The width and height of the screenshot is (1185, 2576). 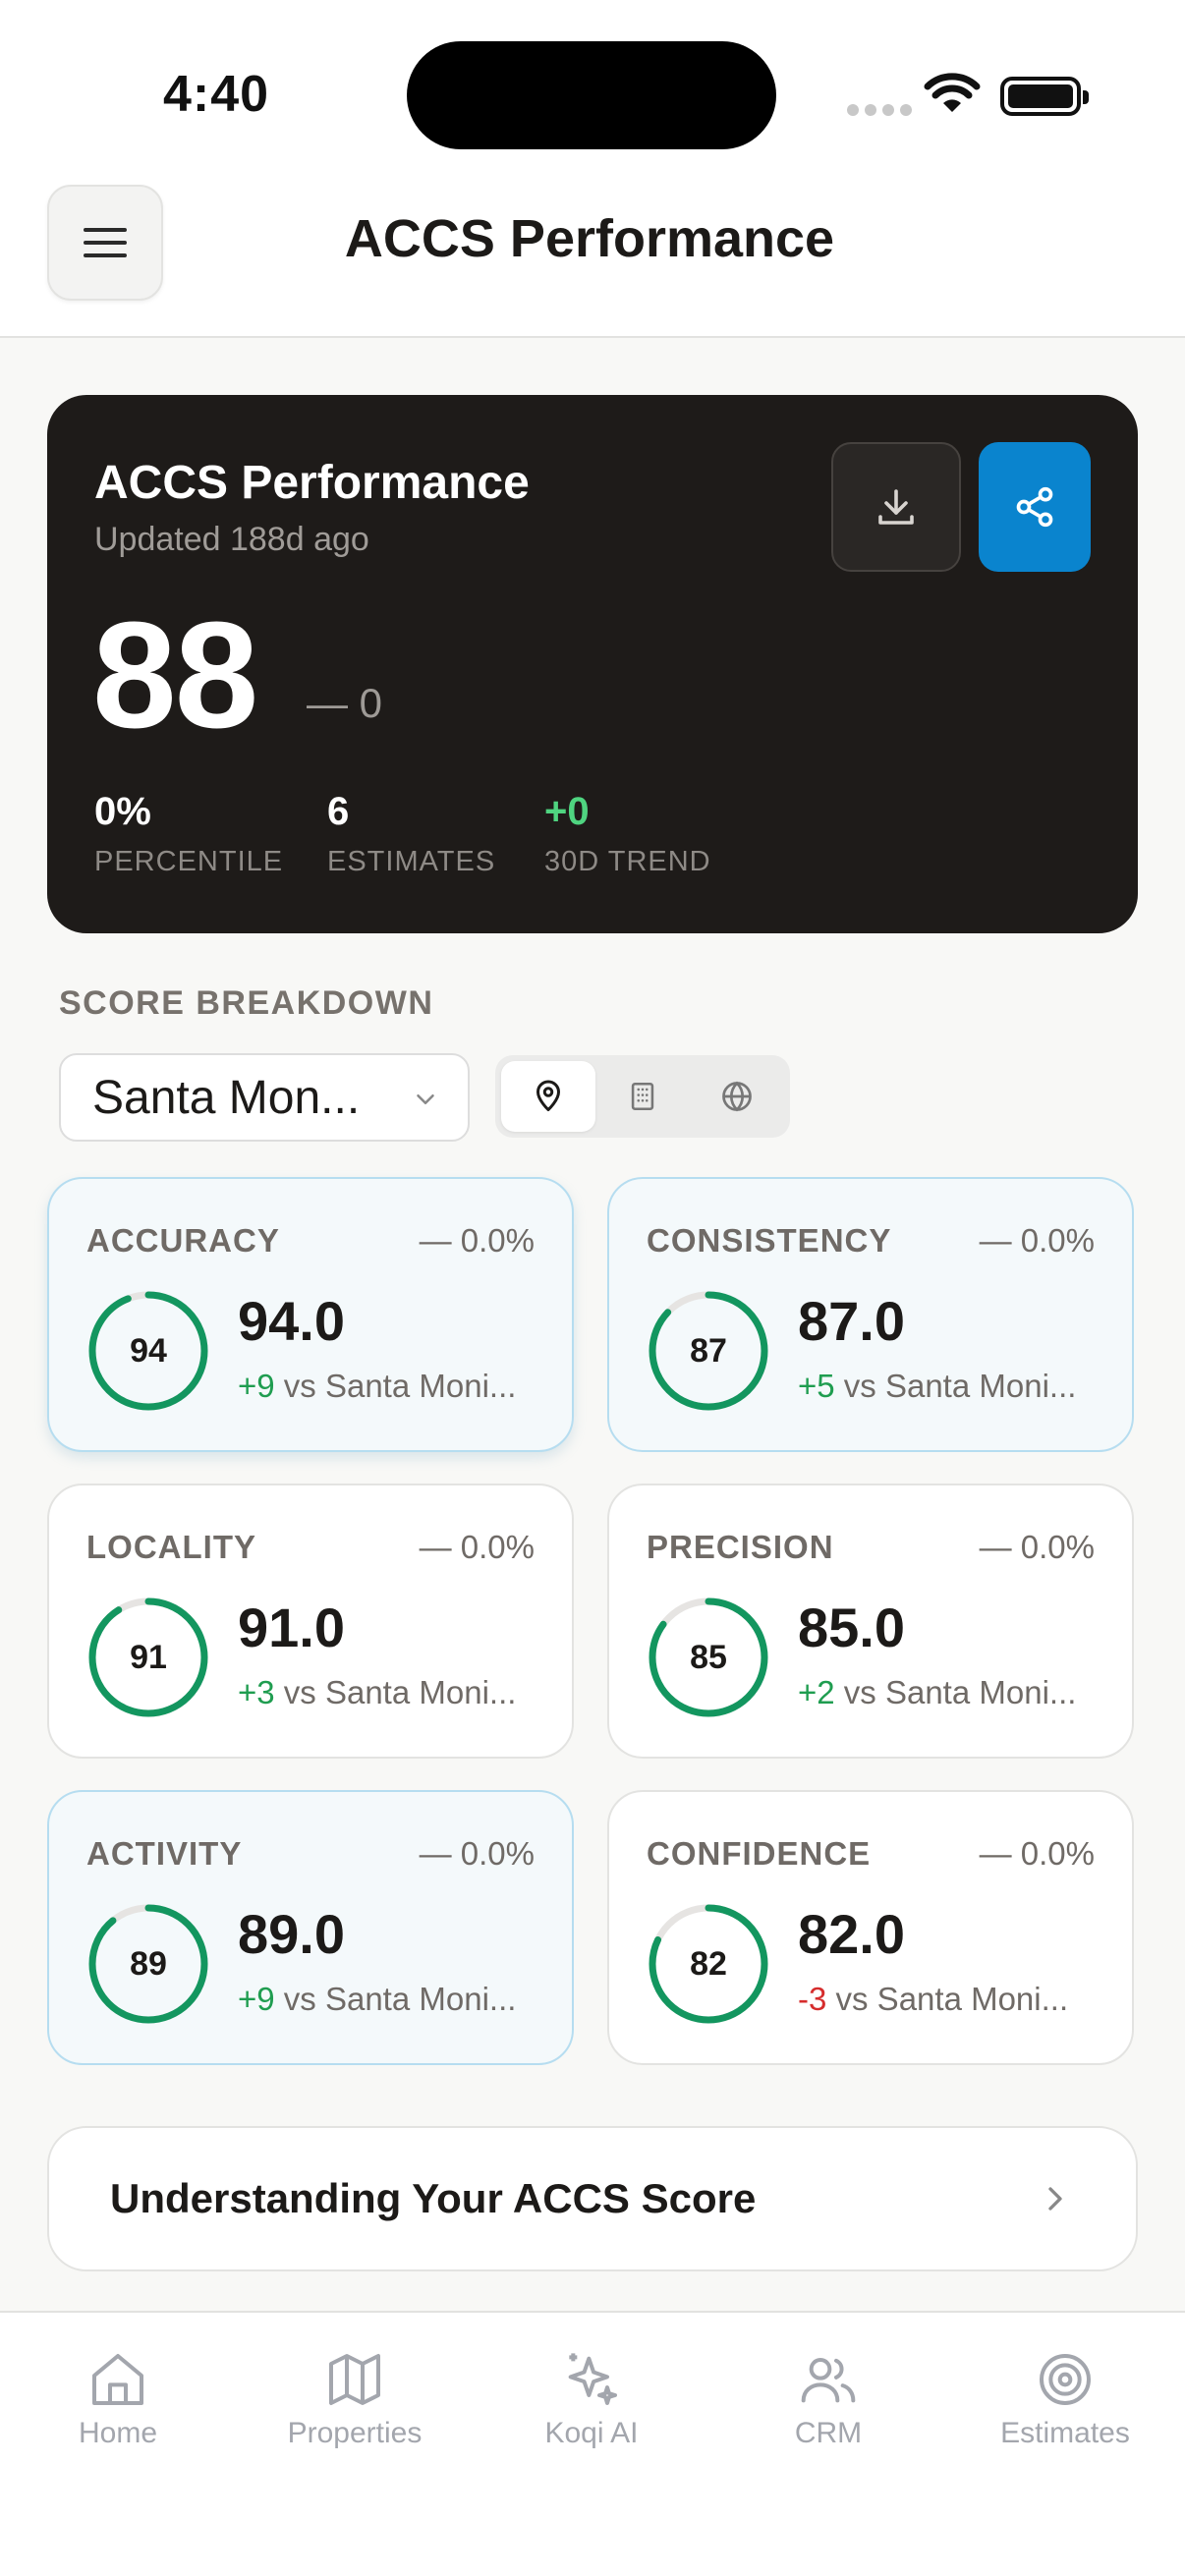 What do you see at coordinates (247, 1003) in the screenshot?
I see `section-label-score-breakdown: SCORE BREAKDOWN` at bounding box center [247, 1003].